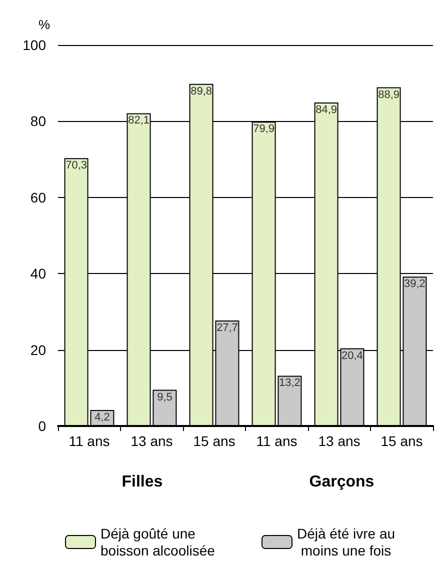 This screenshot has height=566, width=445. What do you see at coordinates (201, 91) in the screenshot?
I see `data-label: 89,8` at bounding box center [201, 91].